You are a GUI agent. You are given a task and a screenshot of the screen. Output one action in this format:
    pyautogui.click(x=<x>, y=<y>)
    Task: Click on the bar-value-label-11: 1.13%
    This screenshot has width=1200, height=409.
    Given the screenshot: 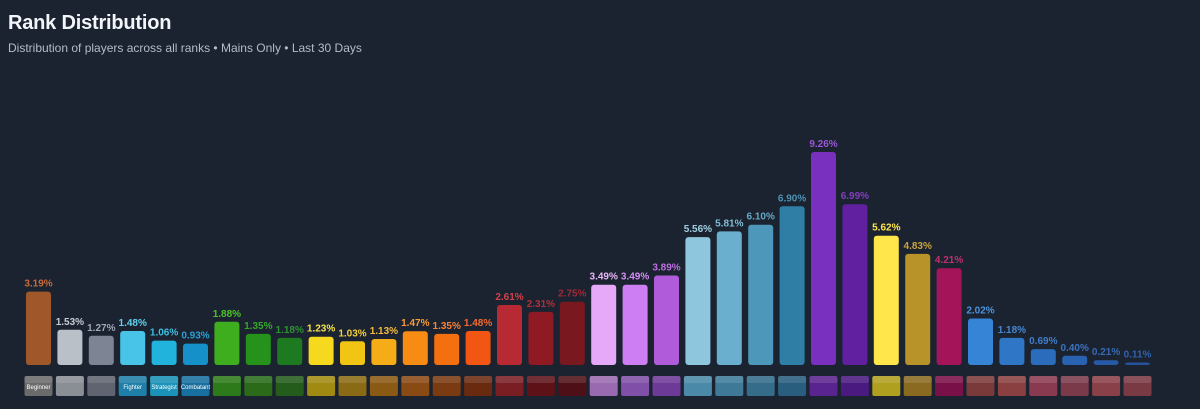 What is the action you would take?
    pyautogui.click(x=384, y=331)
    